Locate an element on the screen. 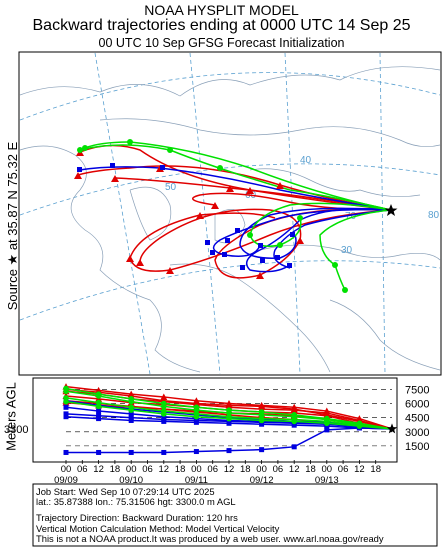  lat-label-40: 40 is located at coordinates (306, 160).